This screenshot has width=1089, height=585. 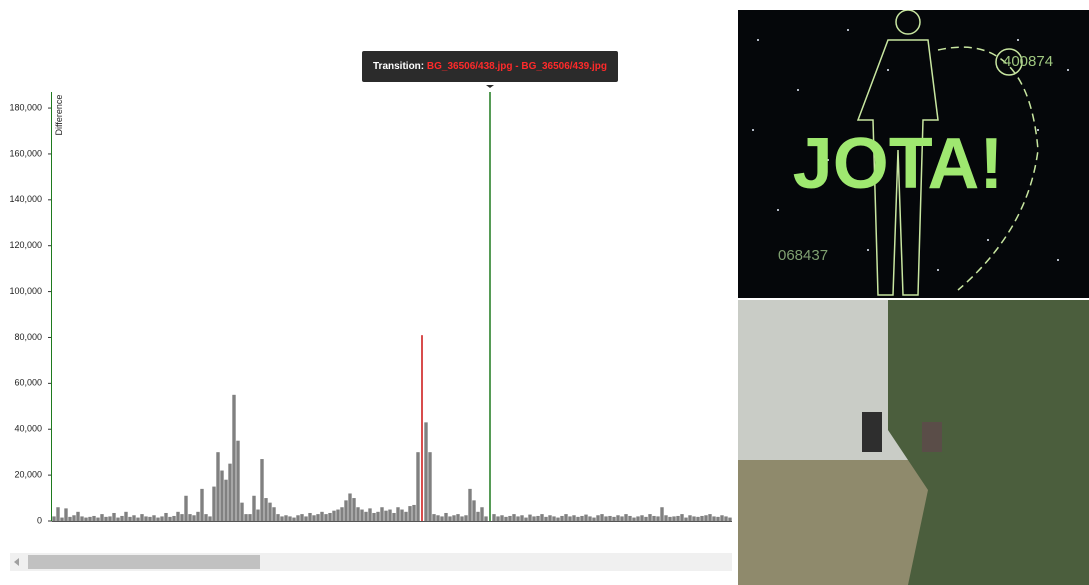 What do you see at coordinates (25, 199) in the screenshot?
I see `y-tick-label: 140,000` at bounding box center [25, 199].